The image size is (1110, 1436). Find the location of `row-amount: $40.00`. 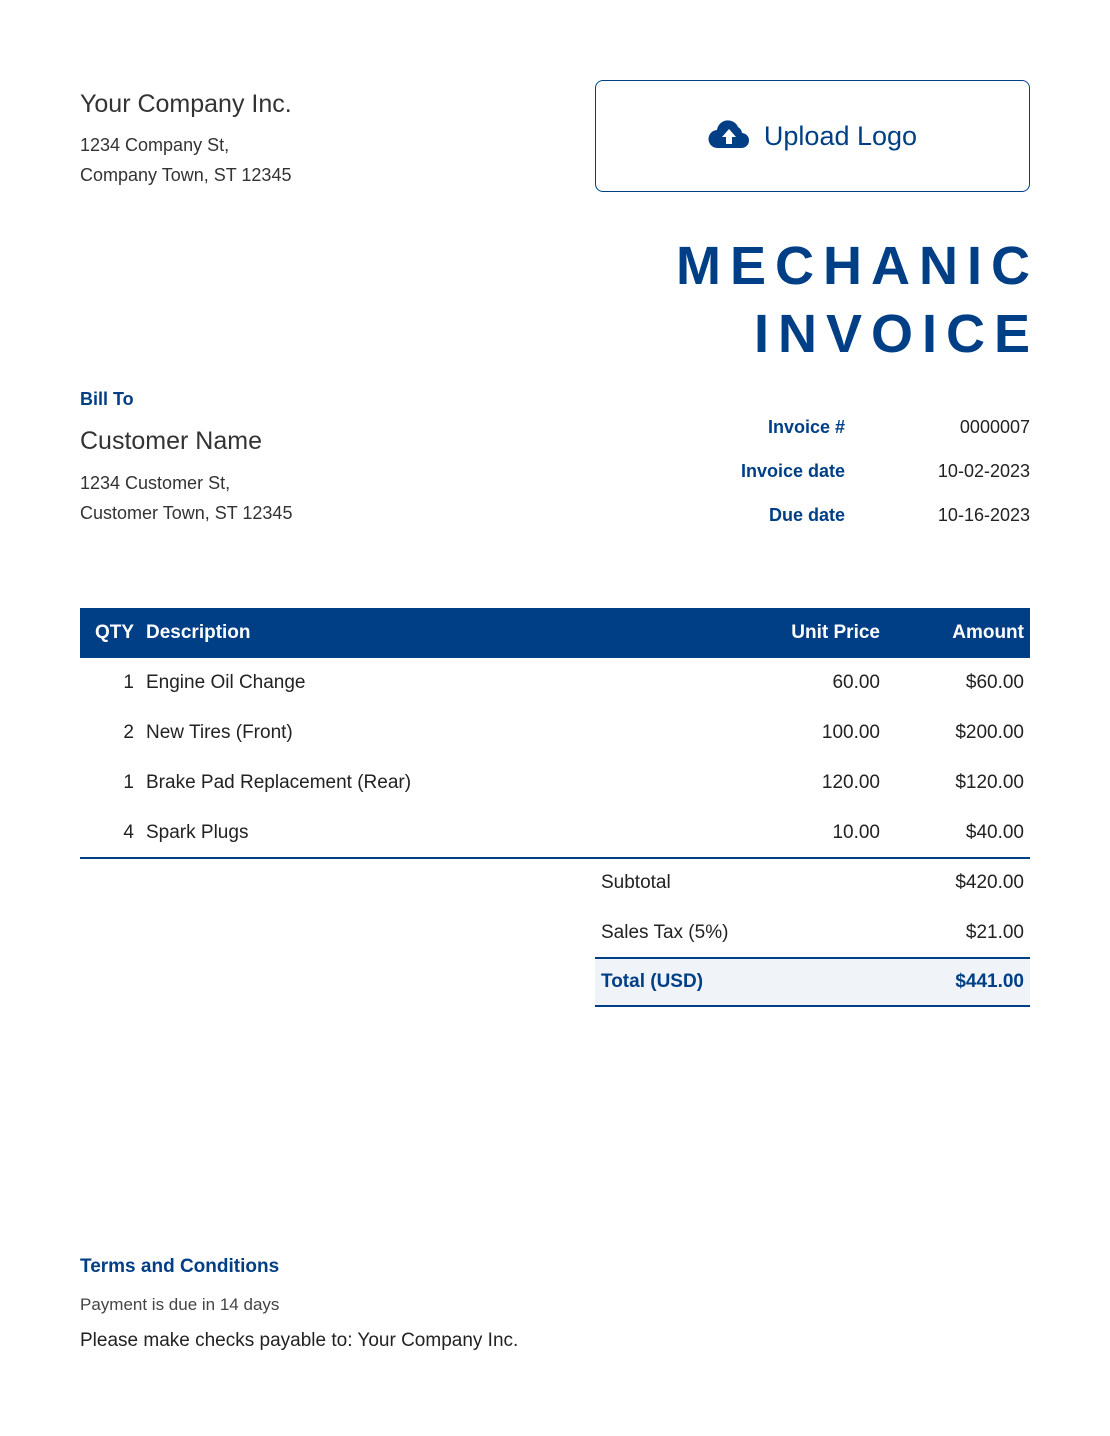

row-amount: $40.00 is located at coordinates (955, 833).